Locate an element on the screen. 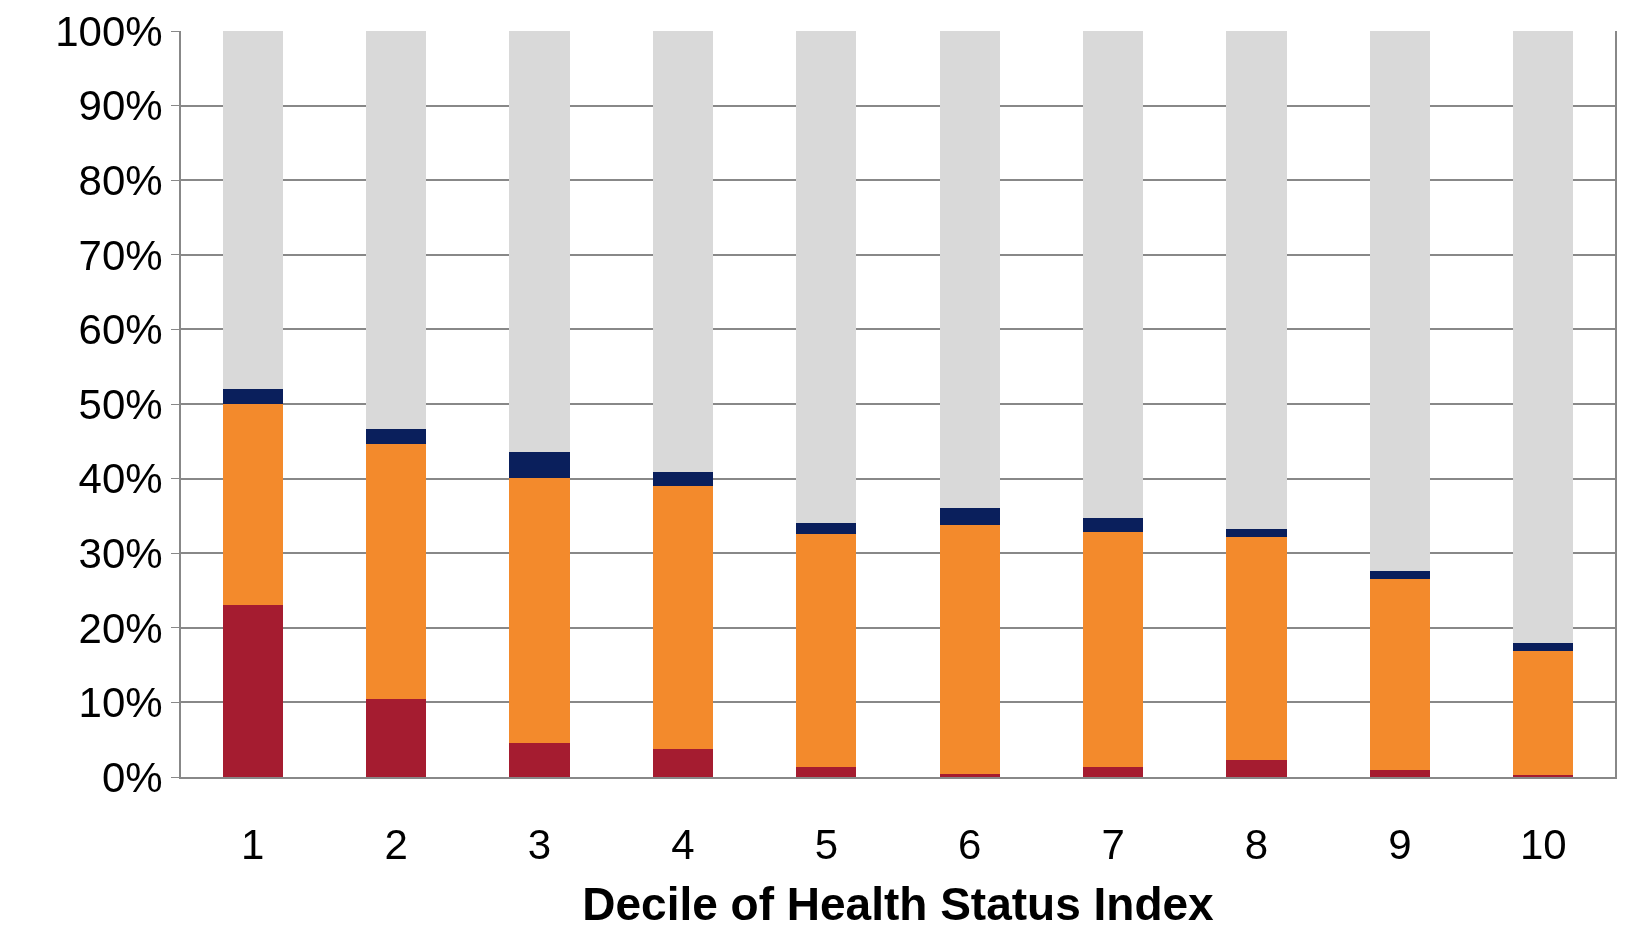 Image resolution: width=1644 pixels, height=944 pixels. x-tick-label: 1 is located at coordinates (253, 845).